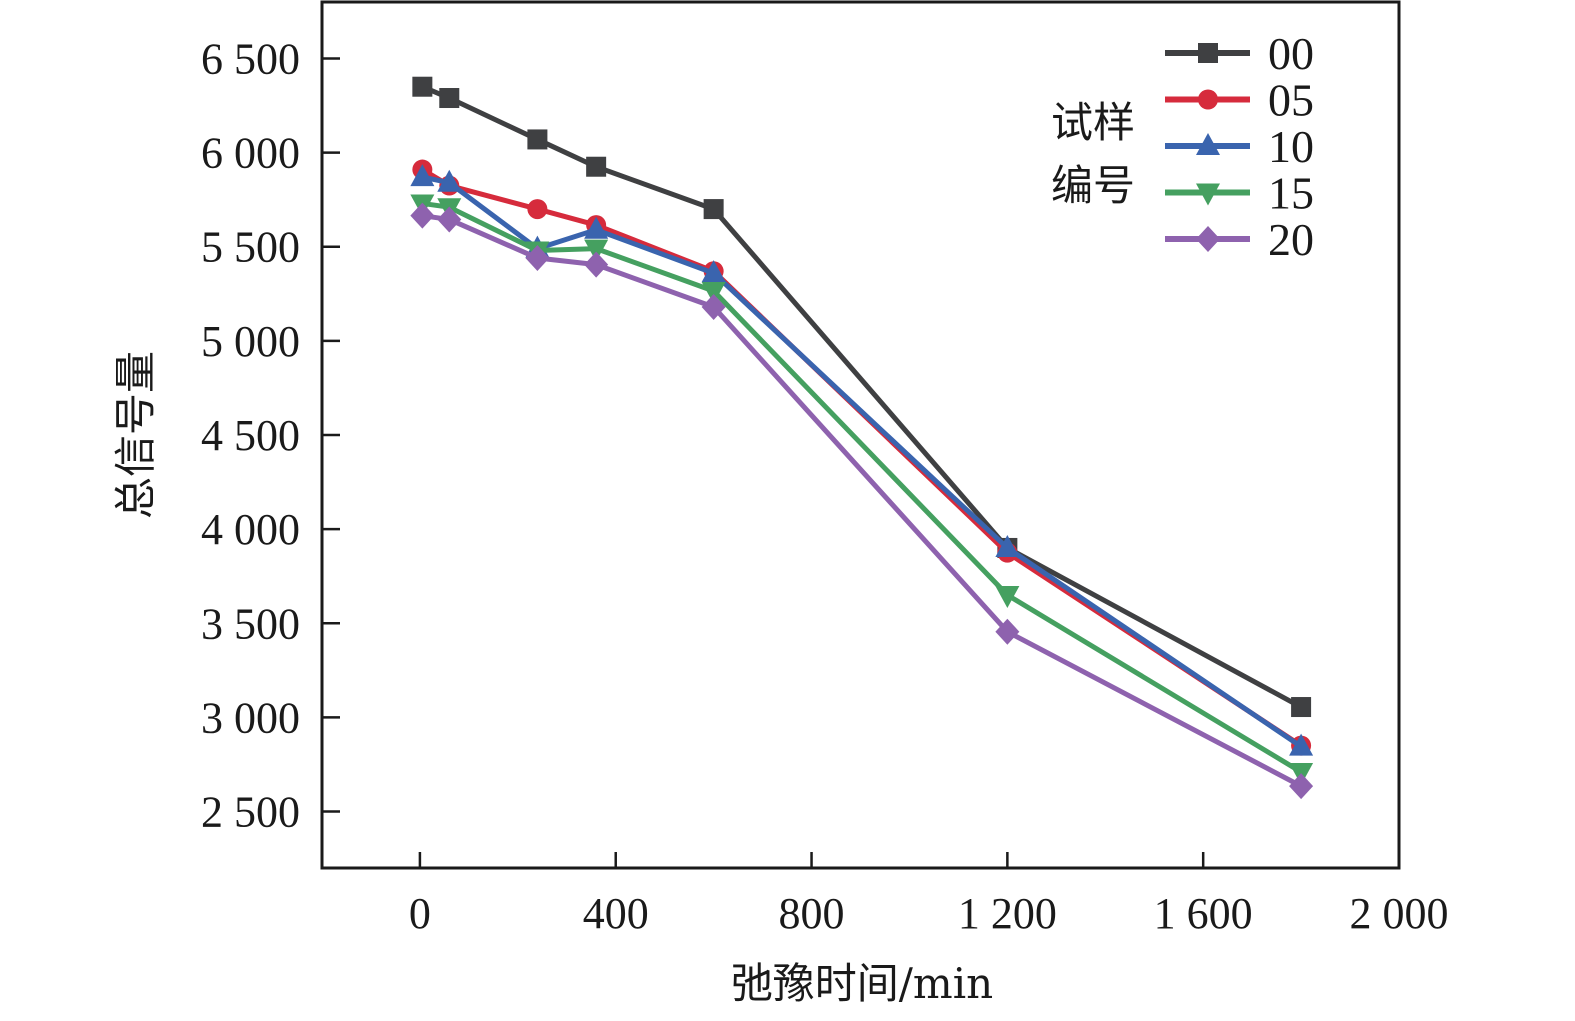 This screenshot has height=1021, width=1575. I want to click on x-tick-label: 0, so click(420, 913).